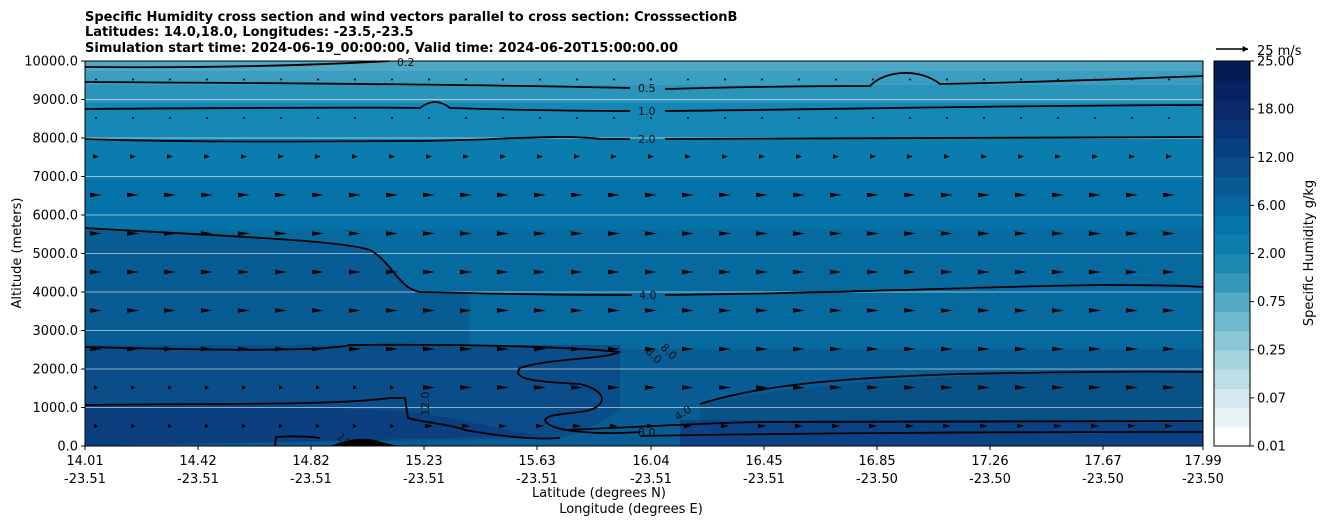 This screenshot has width=1326, height=526. I want to click on x-tick-label-lat: 16.85, so click(876, 461).